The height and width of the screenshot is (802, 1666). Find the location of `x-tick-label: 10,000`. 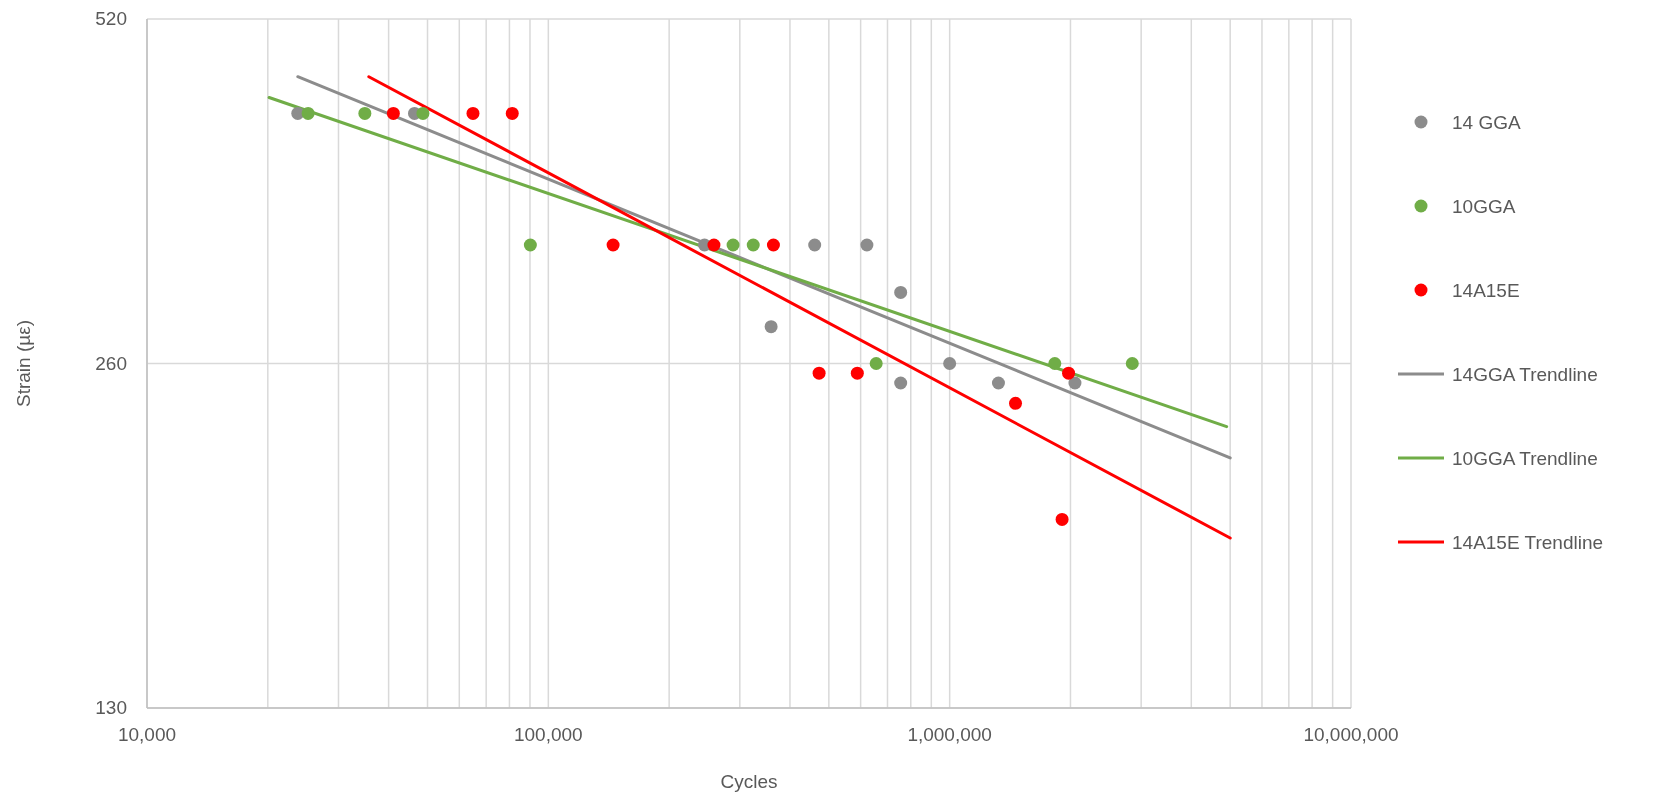

x-tick-label: 10,000 is located at coordinates (147, 734).